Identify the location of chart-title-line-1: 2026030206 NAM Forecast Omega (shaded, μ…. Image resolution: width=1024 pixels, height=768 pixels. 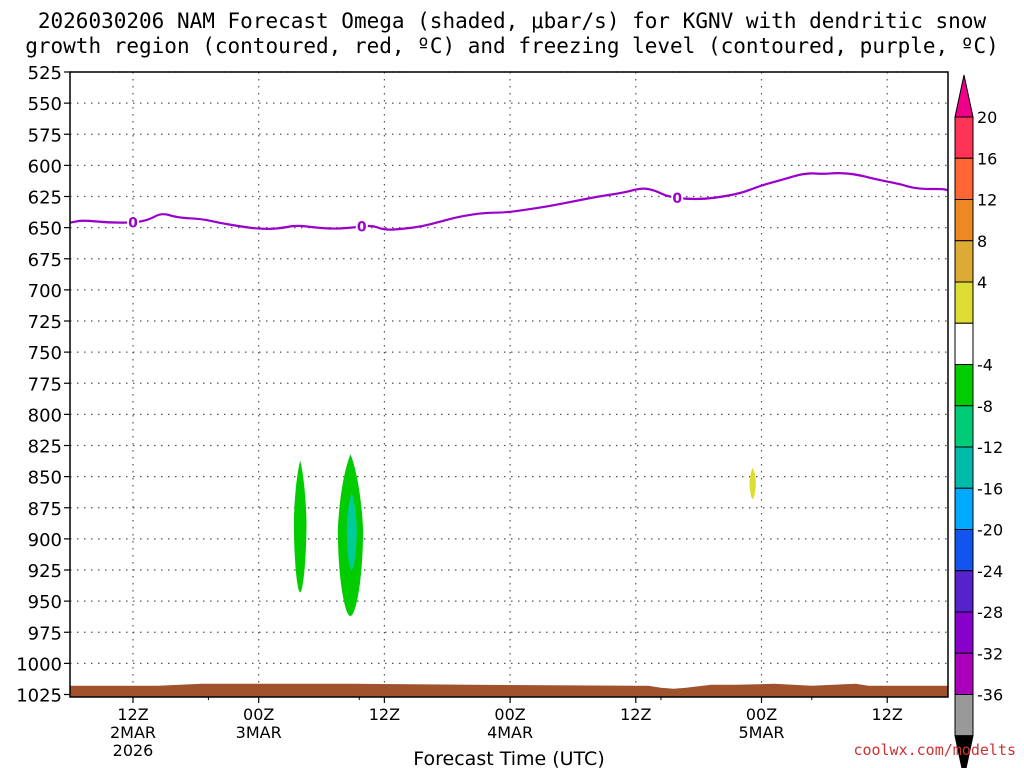
(512, 21).